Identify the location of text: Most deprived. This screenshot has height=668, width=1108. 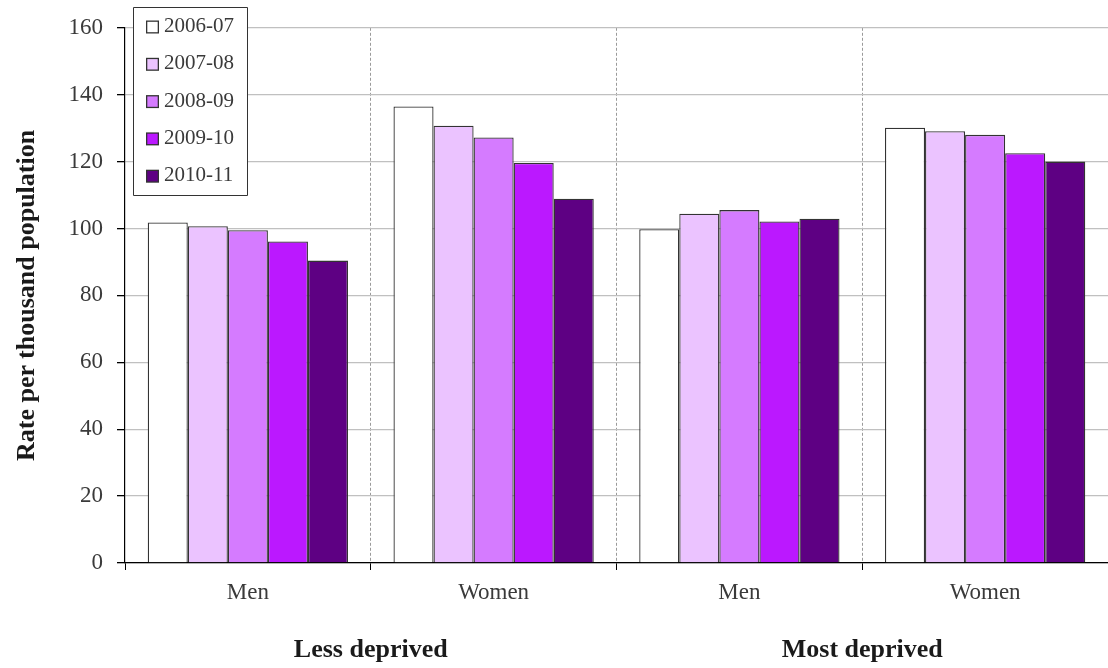
(862, 648).